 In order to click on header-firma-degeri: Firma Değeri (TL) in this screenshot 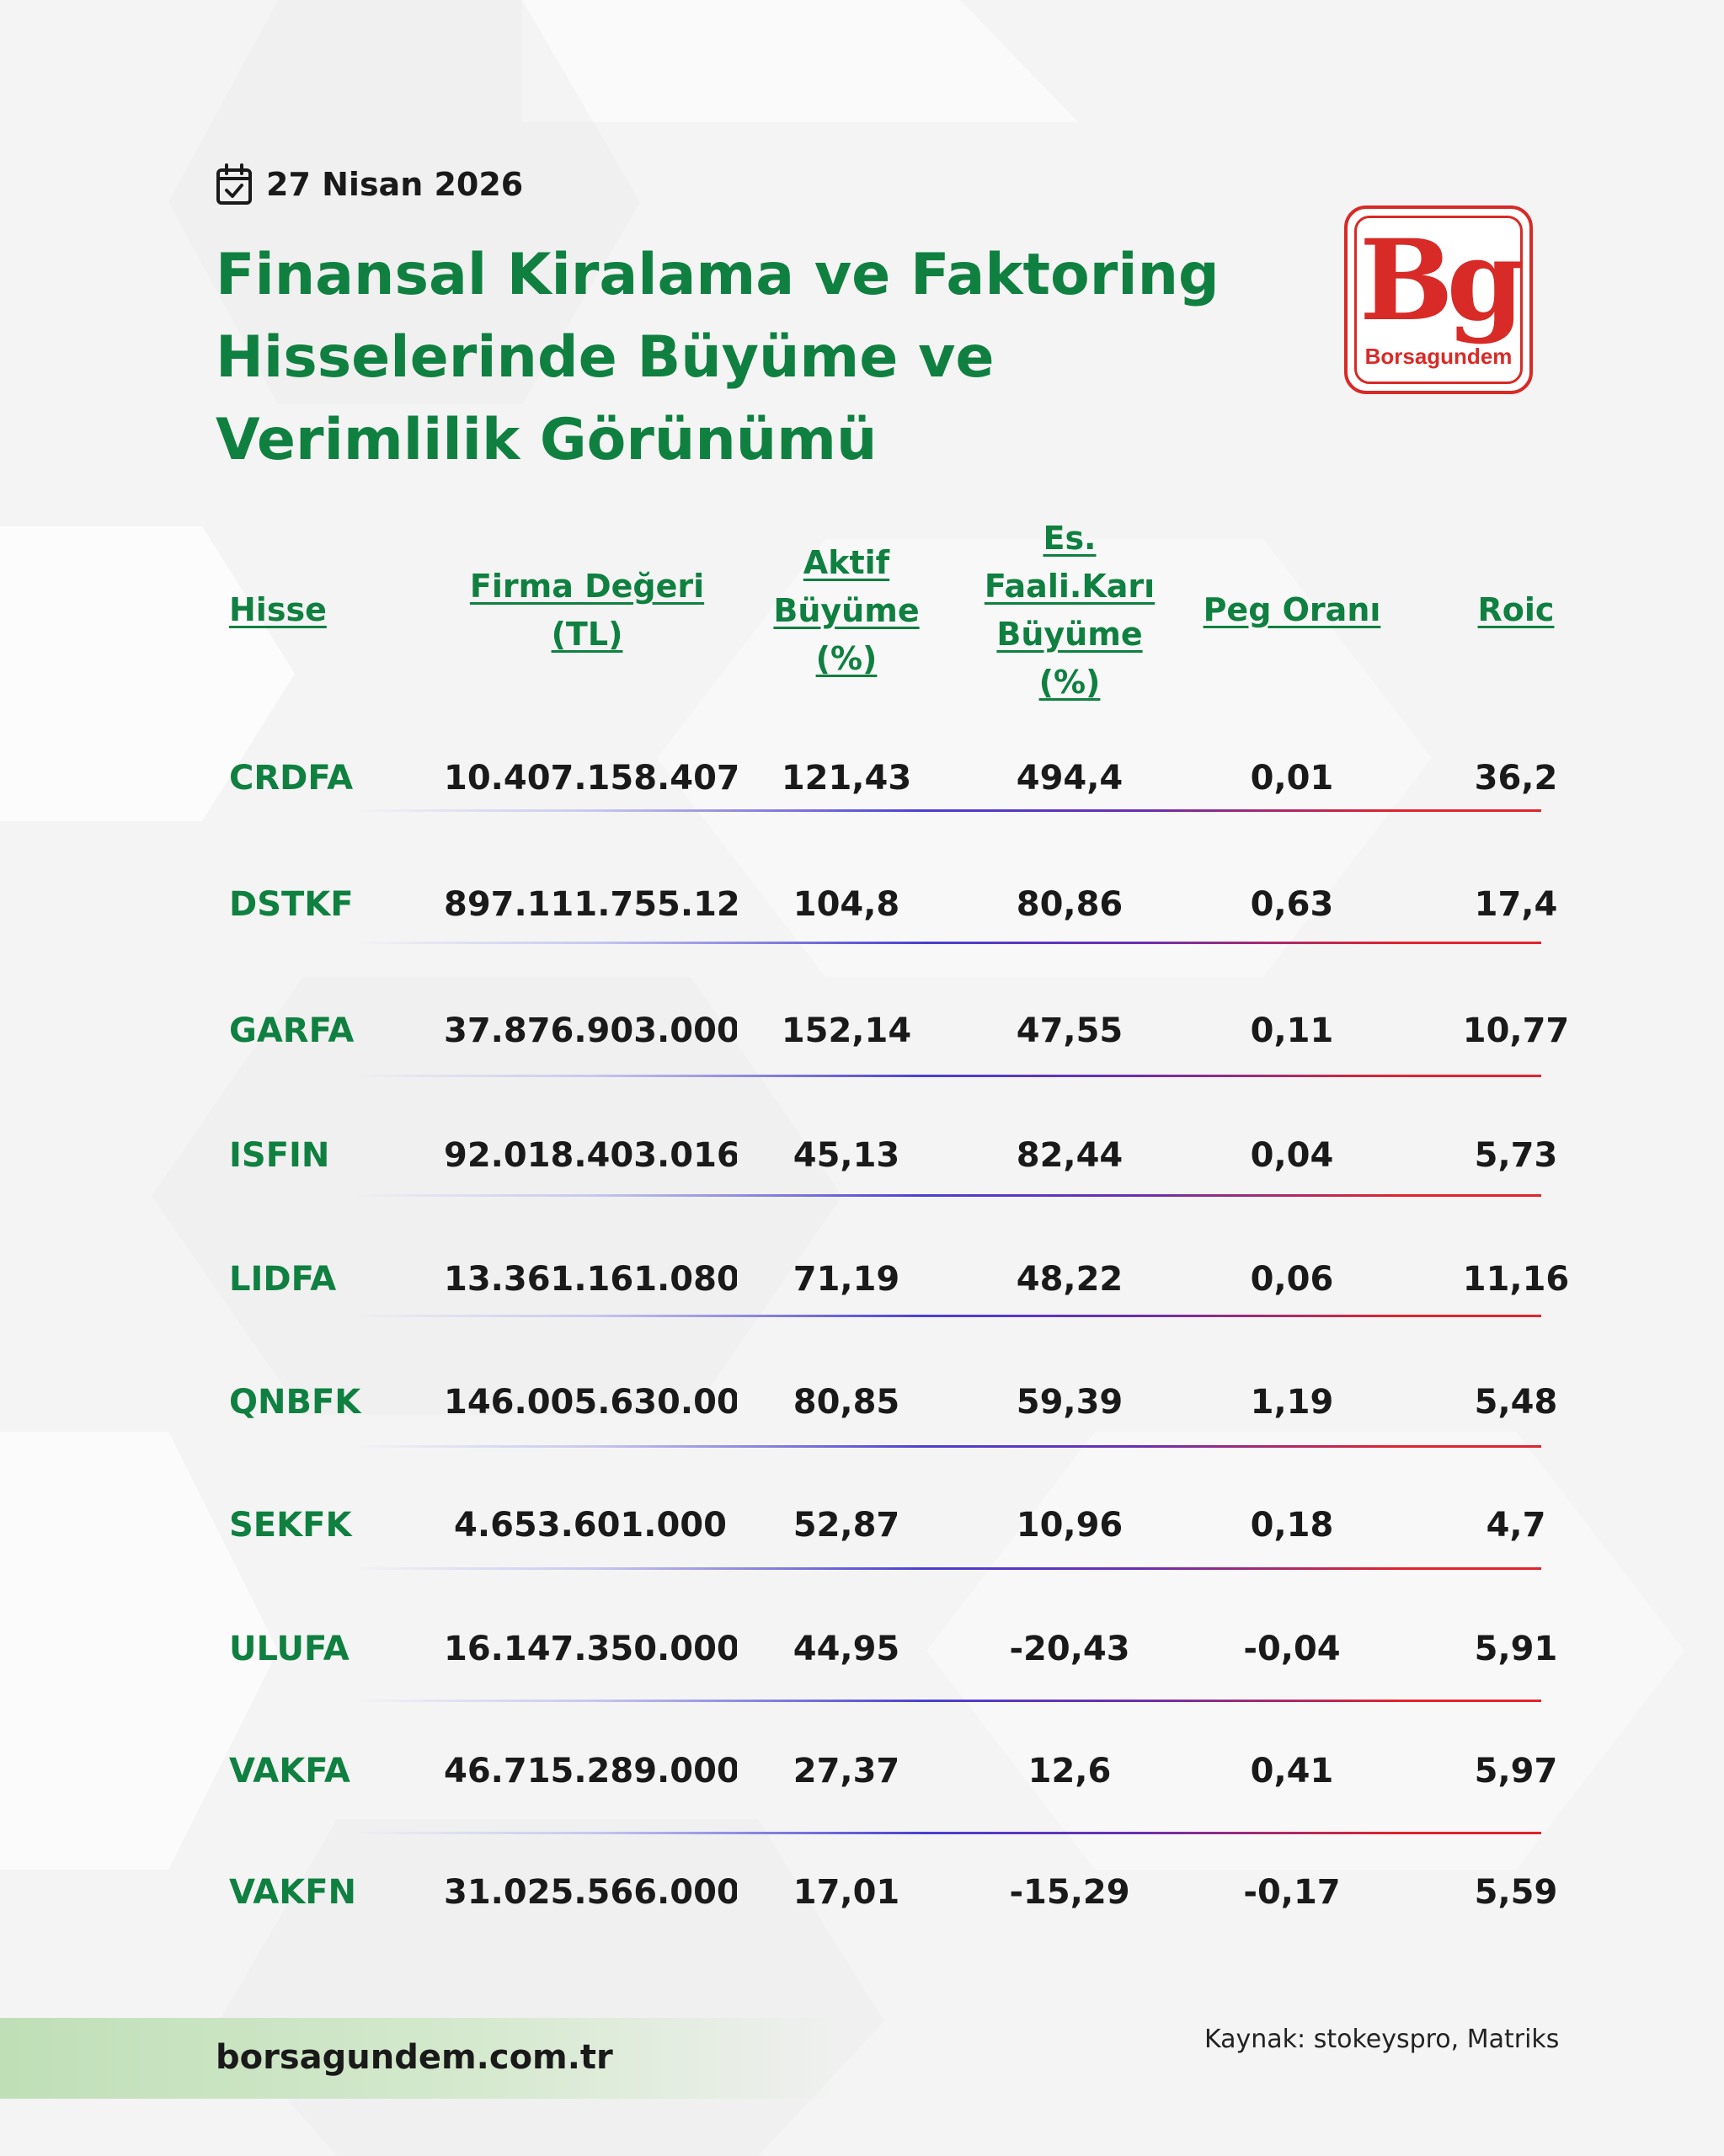, I will do `click(587, 610)`.